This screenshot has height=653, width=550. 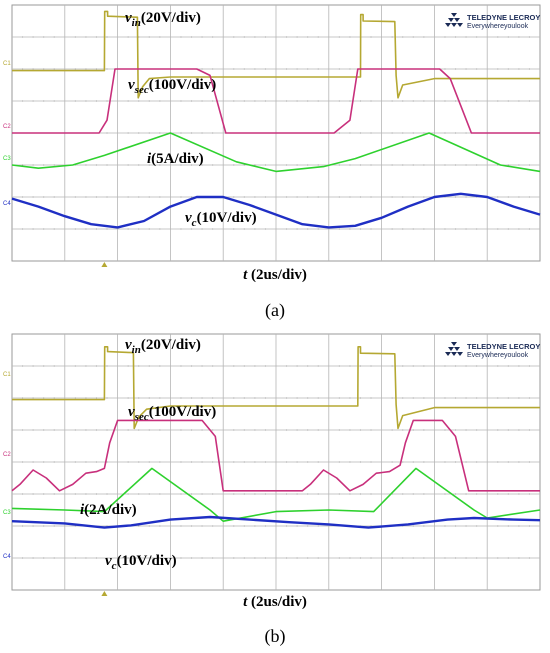 What do you see at coordinates (104, 264) in the screenshot?
I see `trigger-marker` at bounding box center [104, 264].